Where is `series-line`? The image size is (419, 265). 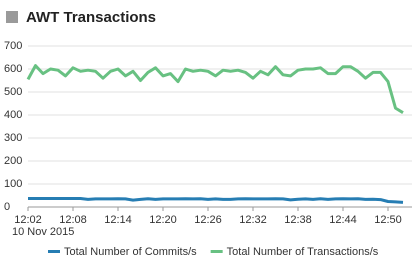 series-line is located at coordinates (216, 200).